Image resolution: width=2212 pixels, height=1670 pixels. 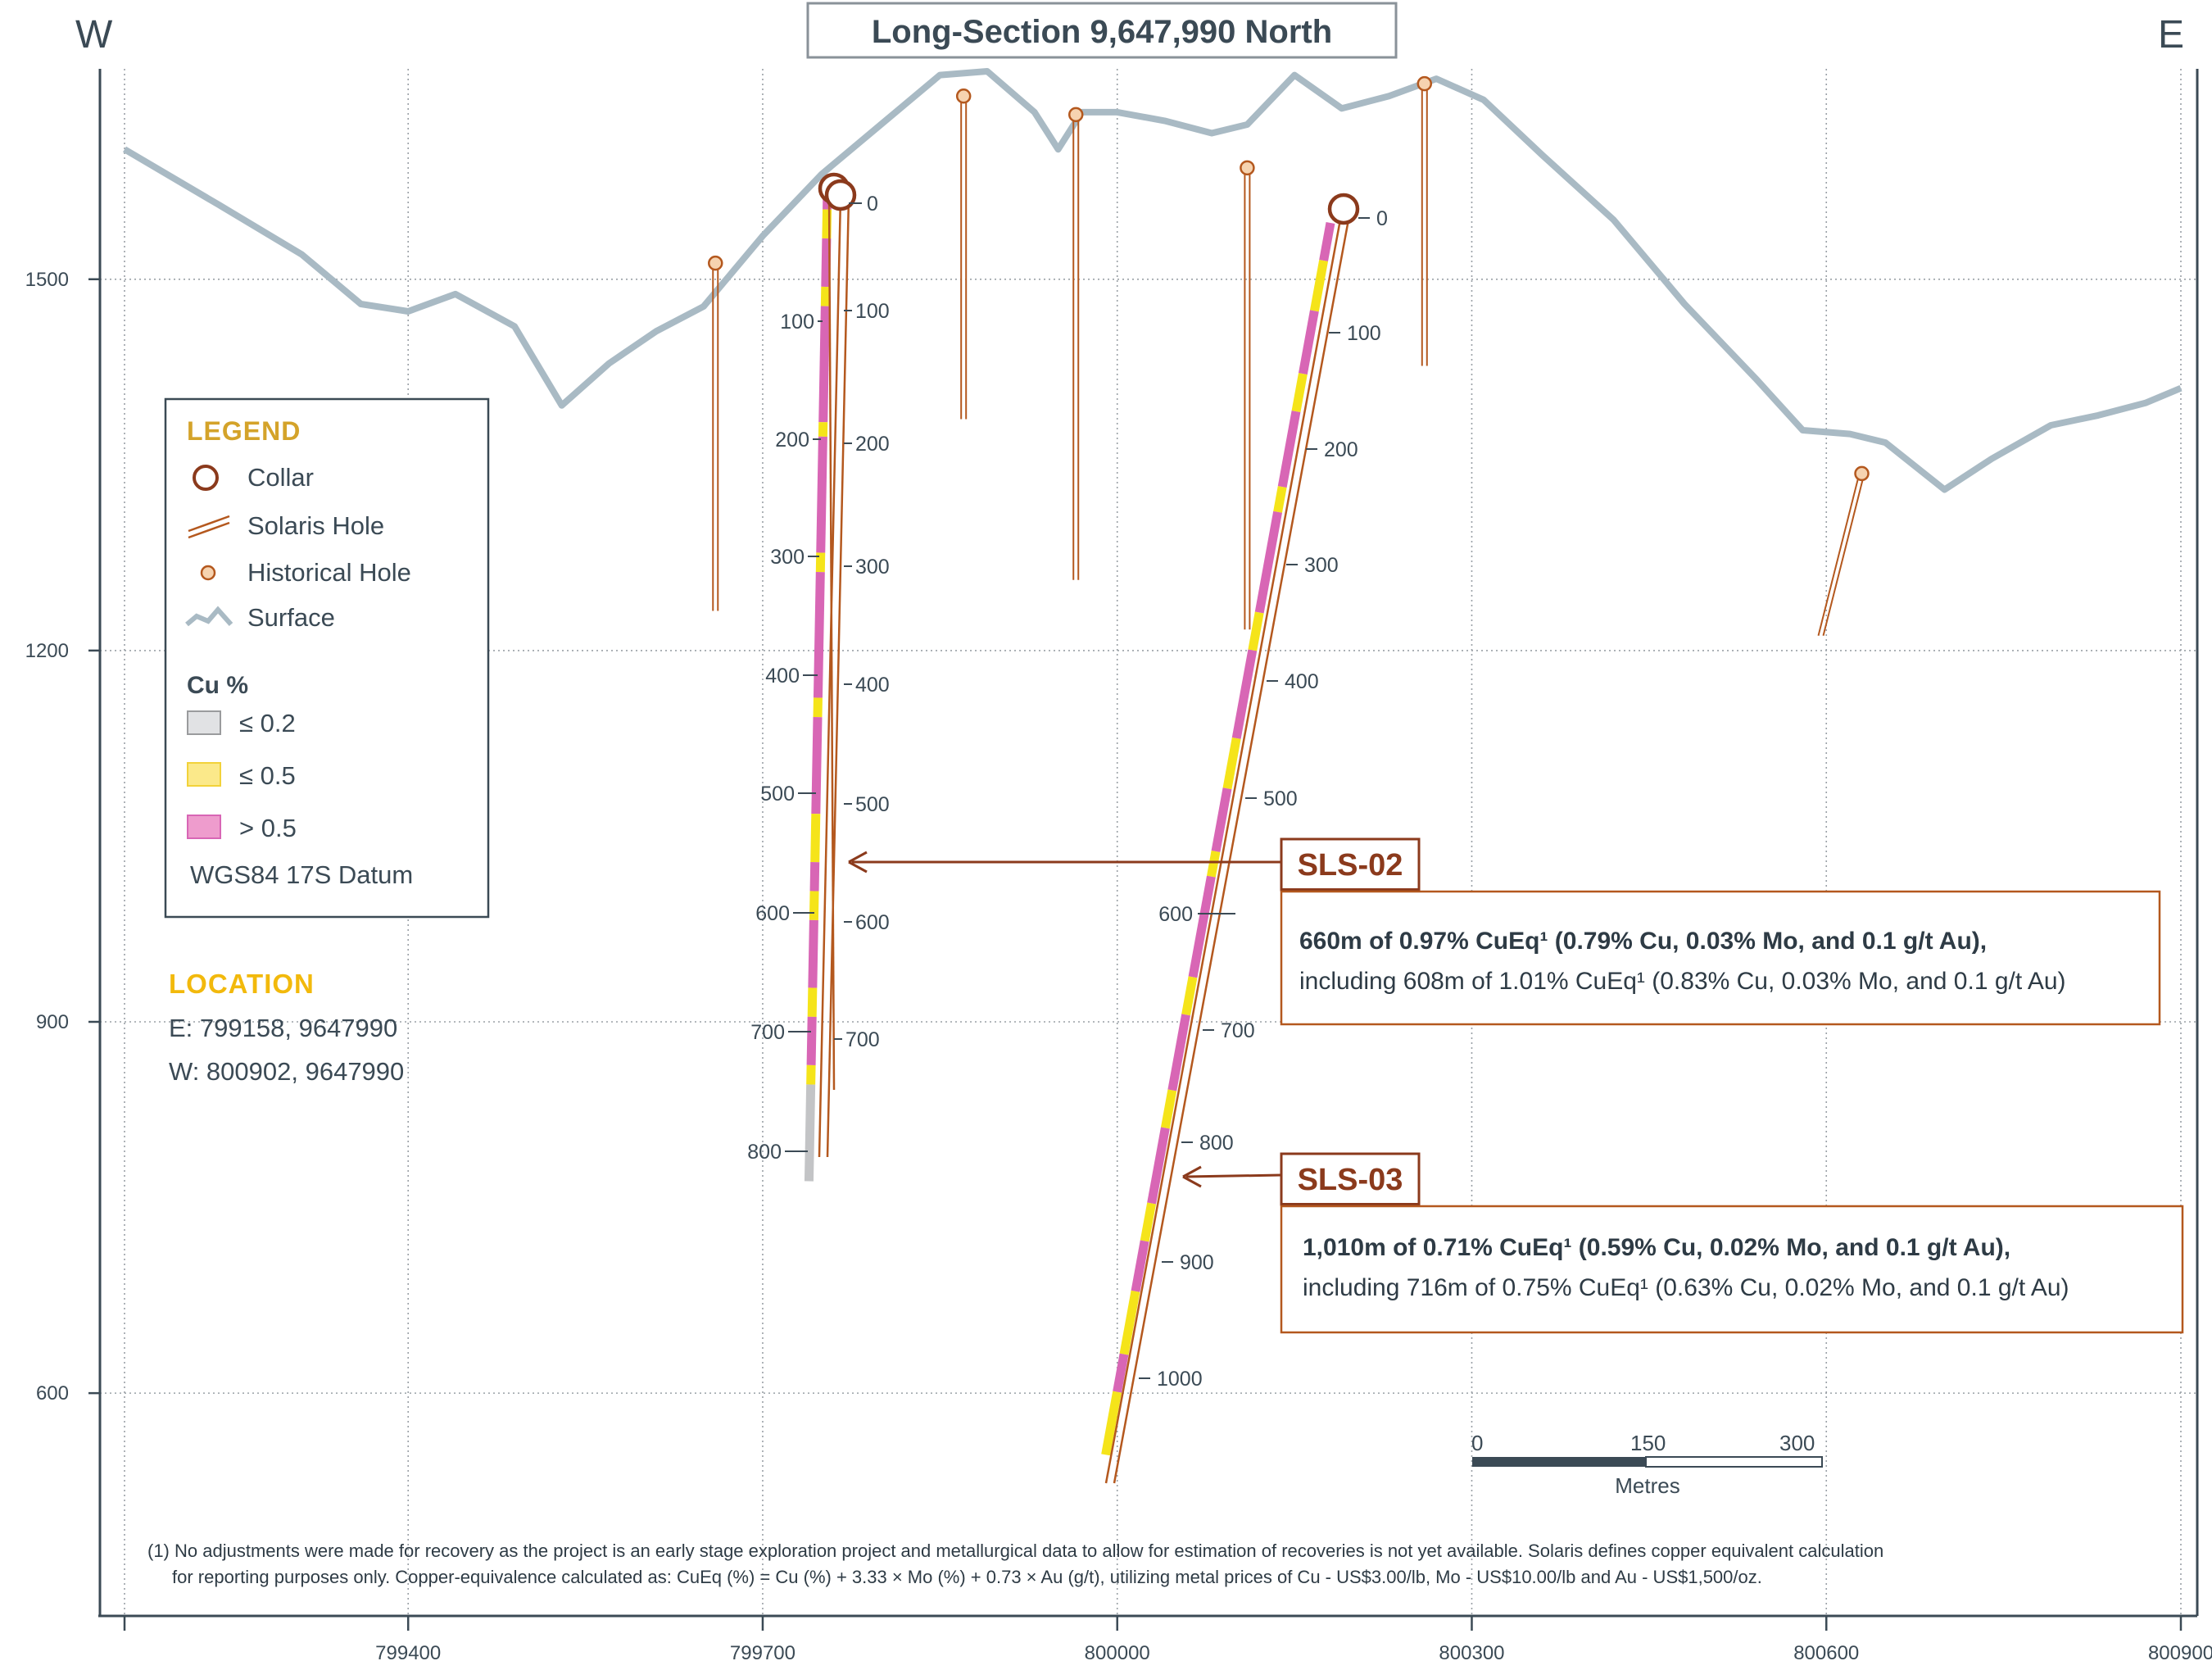 I want to click on x-tick-label: 800900, so click(x=2180, y=1653).